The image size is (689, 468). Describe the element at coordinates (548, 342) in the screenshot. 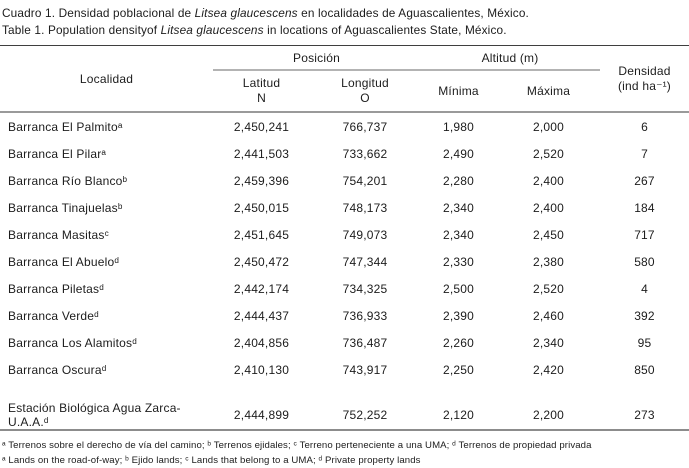

I see `cell-altitude-max: 2,340` at that location.